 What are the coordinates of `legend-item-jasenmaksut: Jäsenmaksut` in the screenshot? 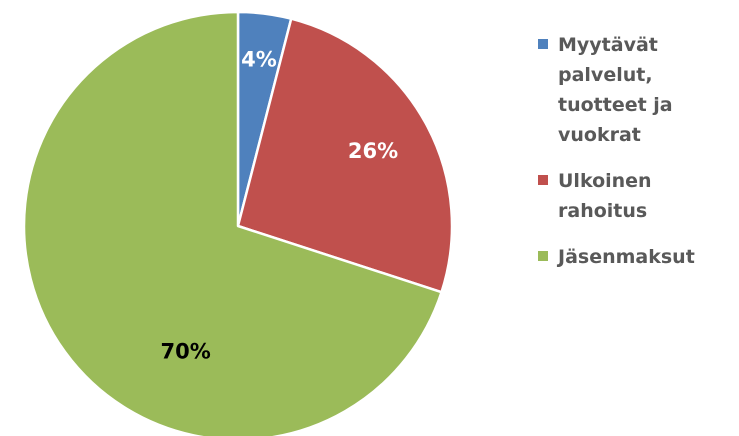 It's located at (635, 257).